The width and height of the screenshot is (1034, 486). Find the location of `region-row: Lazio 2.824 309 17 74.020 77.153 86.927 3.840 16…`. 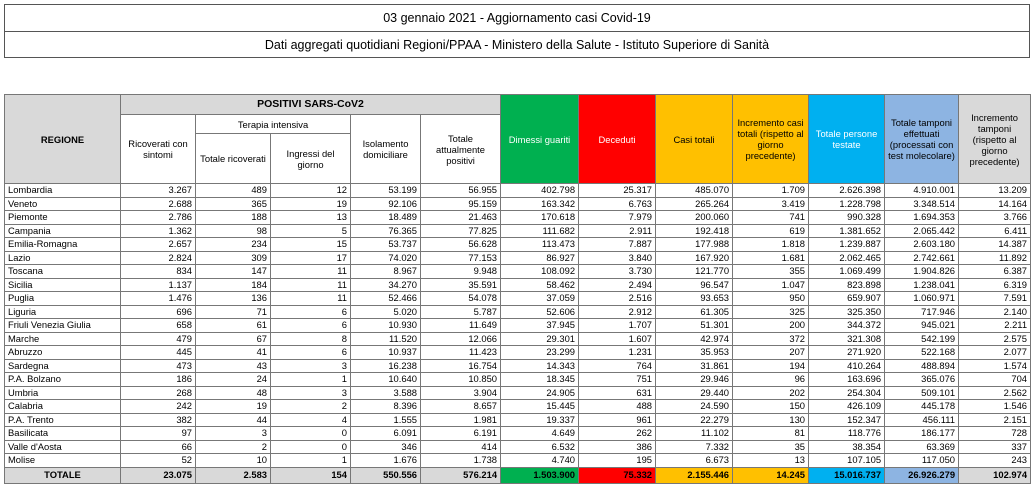

region-row: Lazio 2.824 309 17 74.020 77.153 86.927 3.840 16… is located at coordinates (518, 257).